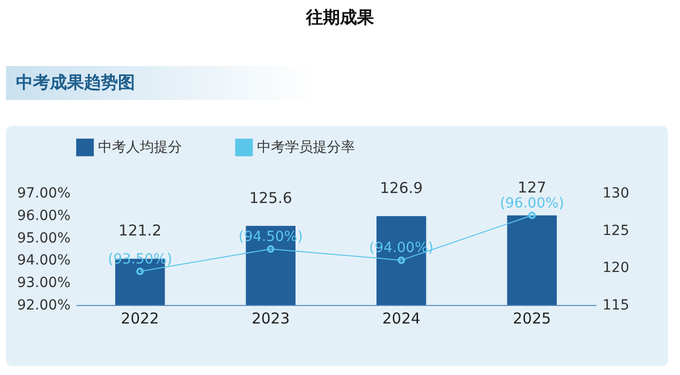 Image resolution: width=680 pixels, height=375 pixels. I want to click on y-tick-label: 93.00%, so click(43, 283).